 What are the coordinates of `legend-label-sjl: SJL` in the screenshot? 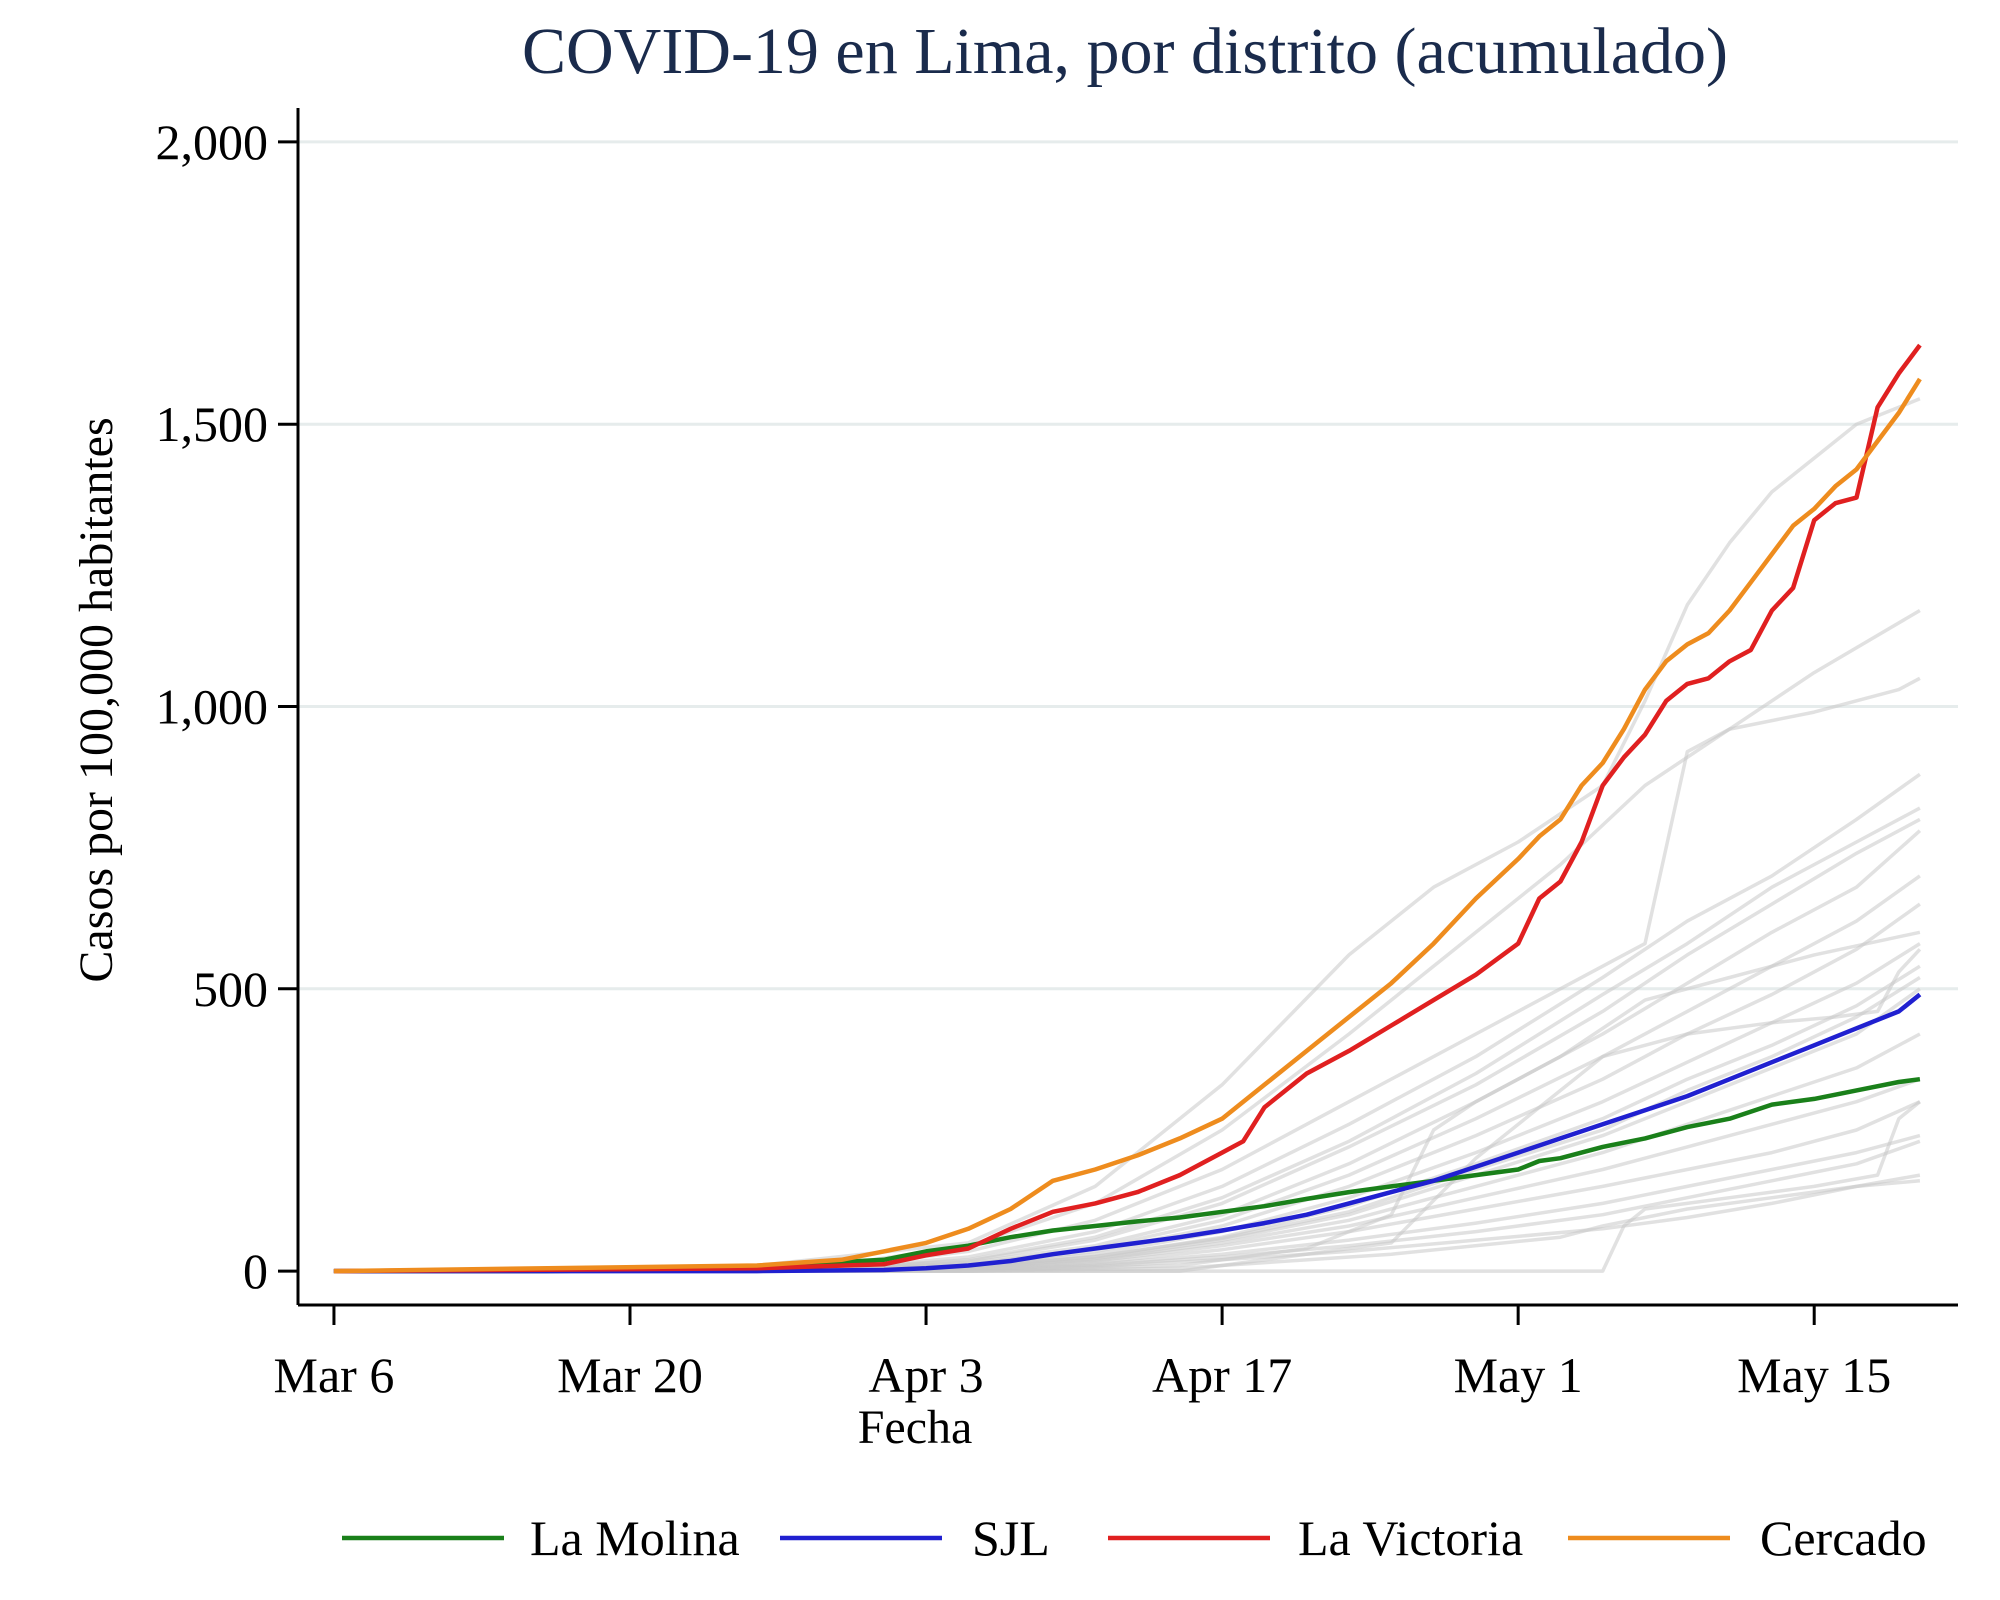 It's located at (1011, 1538).